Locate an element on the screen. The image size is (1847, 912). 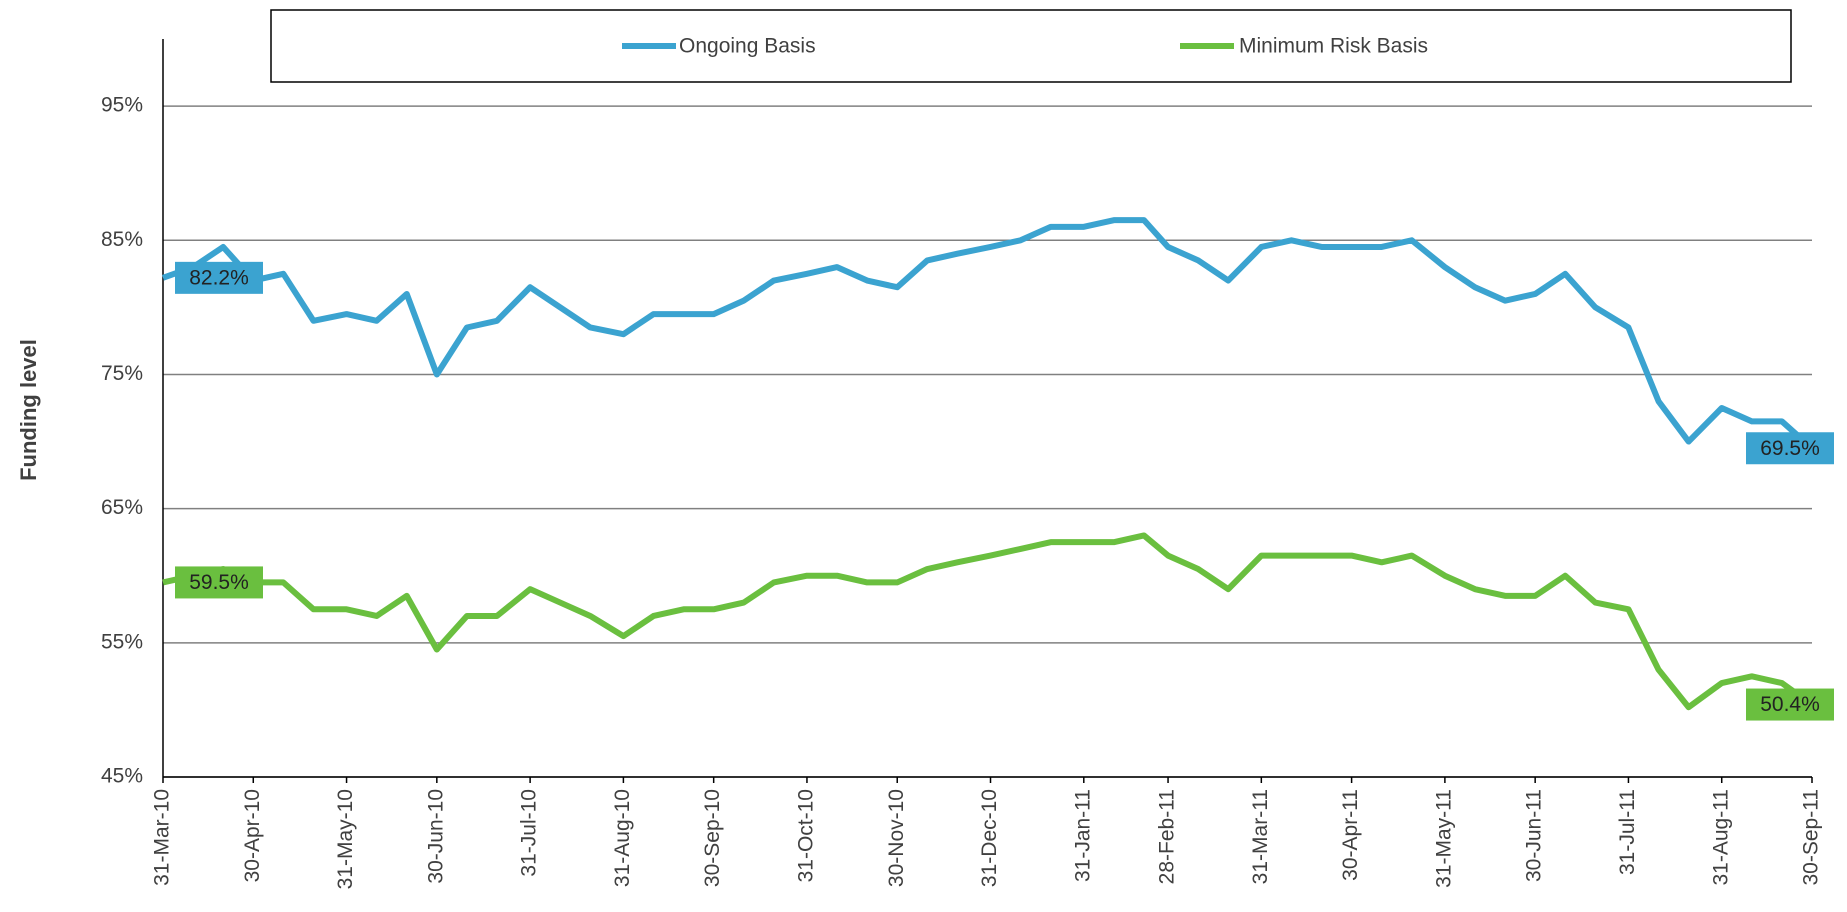
y-tick-label: 55% is located at coordinates (122, 641).